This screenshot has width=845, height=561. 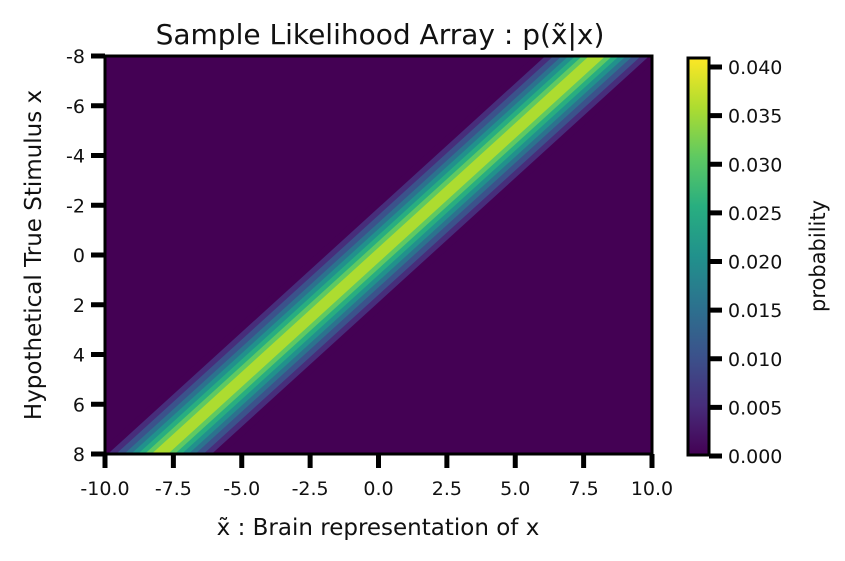 I want to click on colorbar-tick-label: 0.025, so click(x=755, y=214).